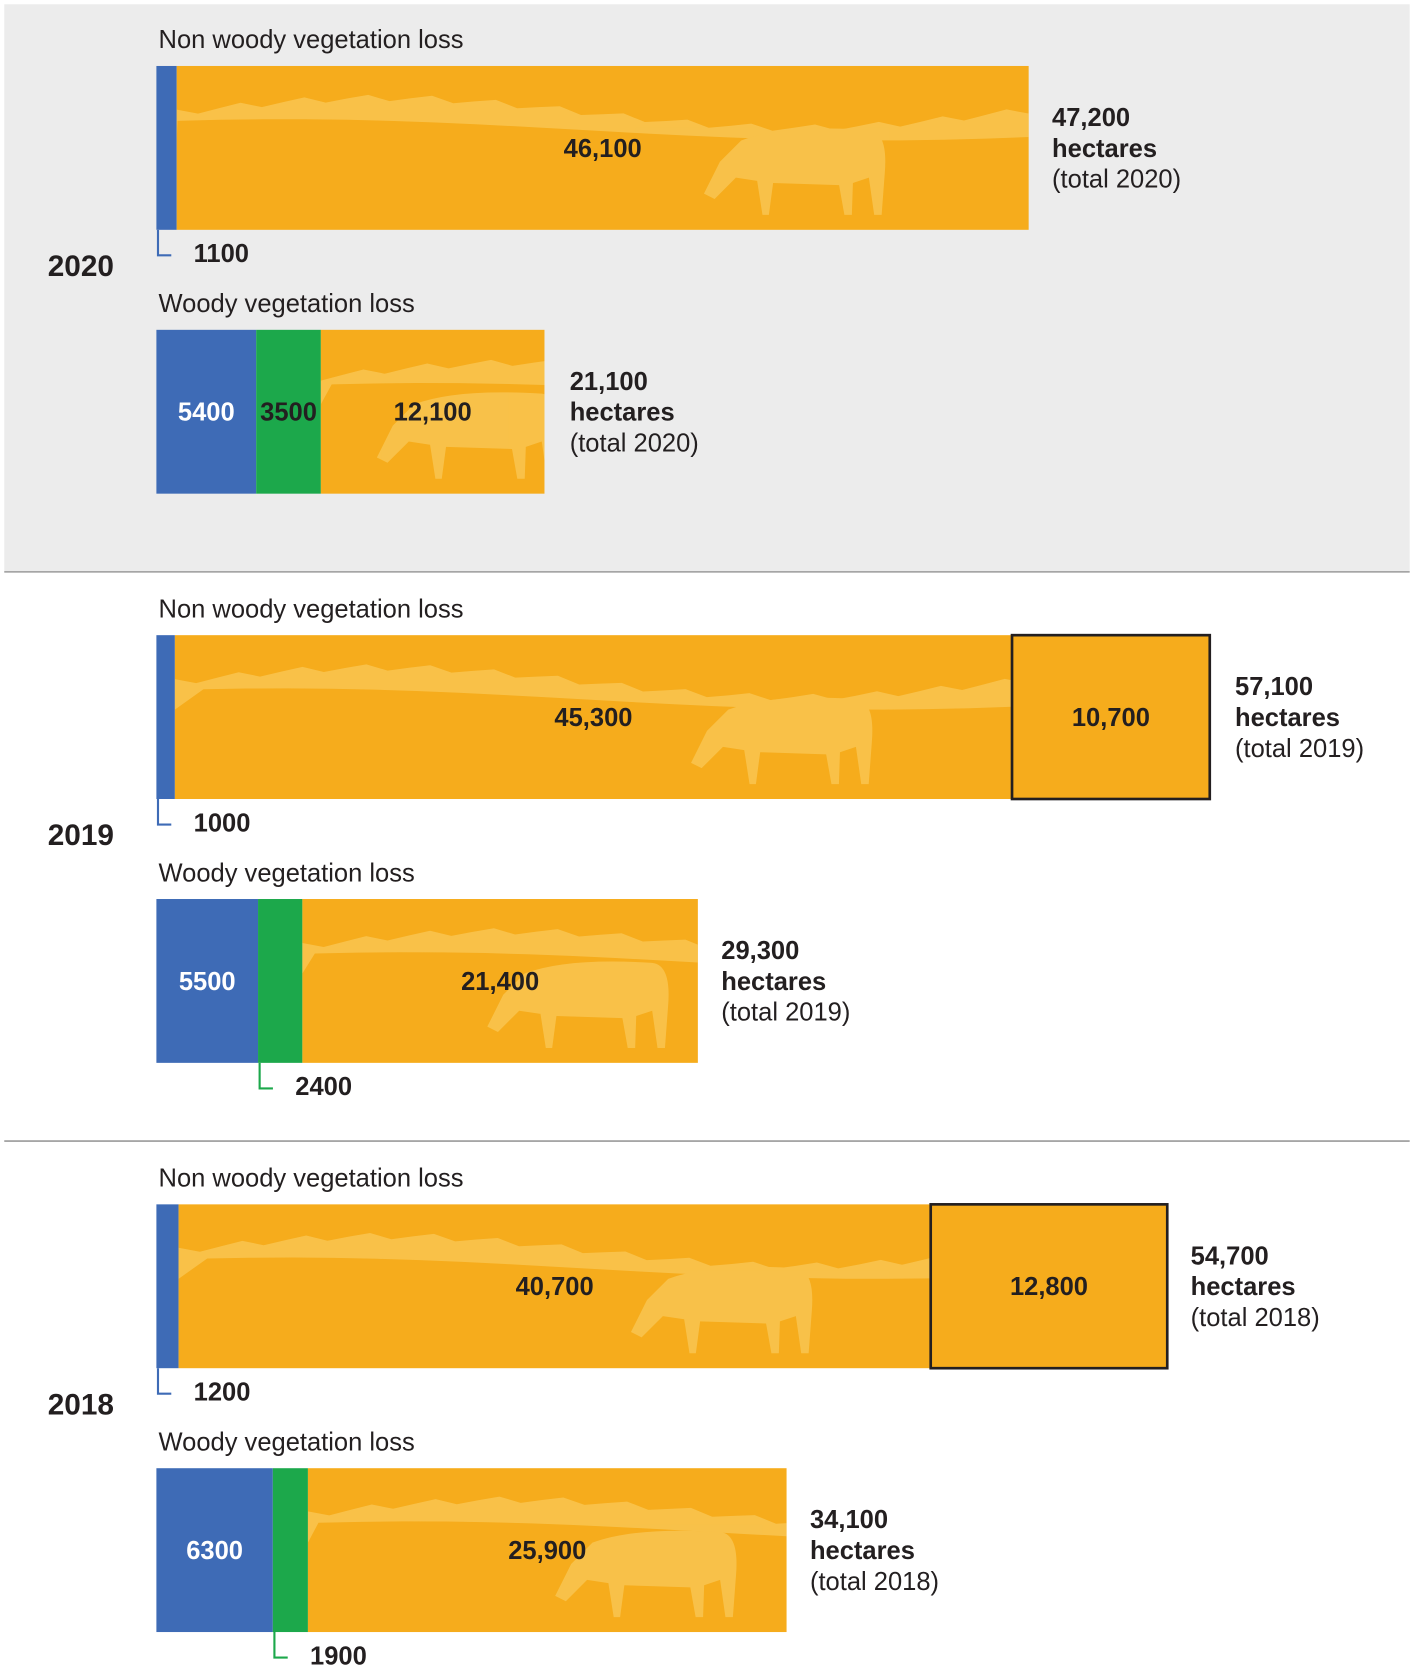  Describe the element at coordinates (1091, 118) in the screenshot. I see `total-label: 47,200` at that location.